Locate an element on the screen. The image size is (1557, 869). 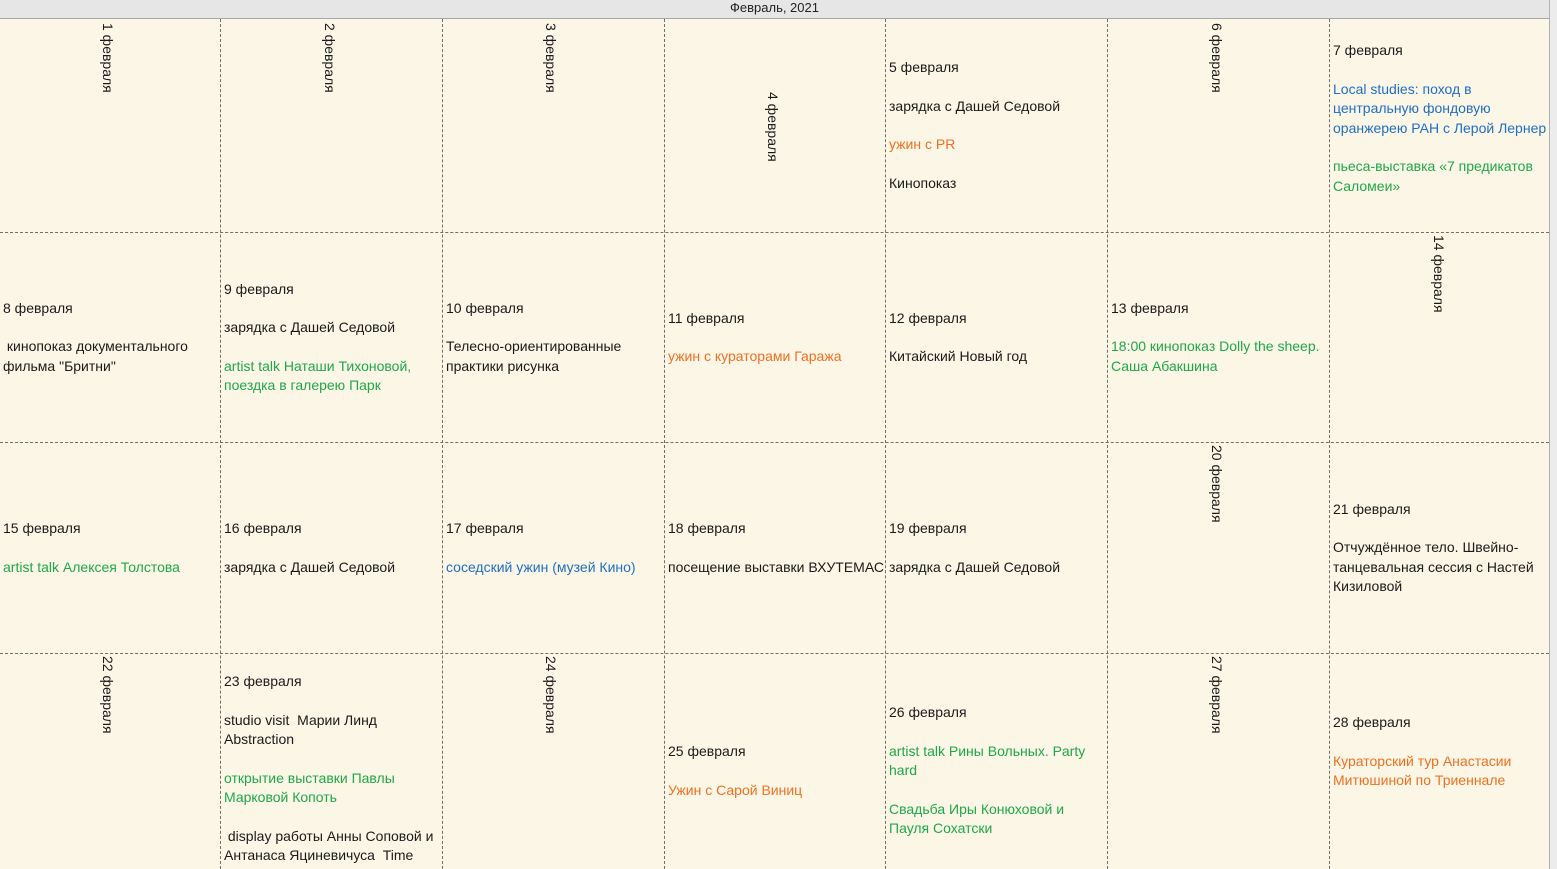
event-text: studio visit Марии Линд Abstraction is located at coordinates (302, 729).